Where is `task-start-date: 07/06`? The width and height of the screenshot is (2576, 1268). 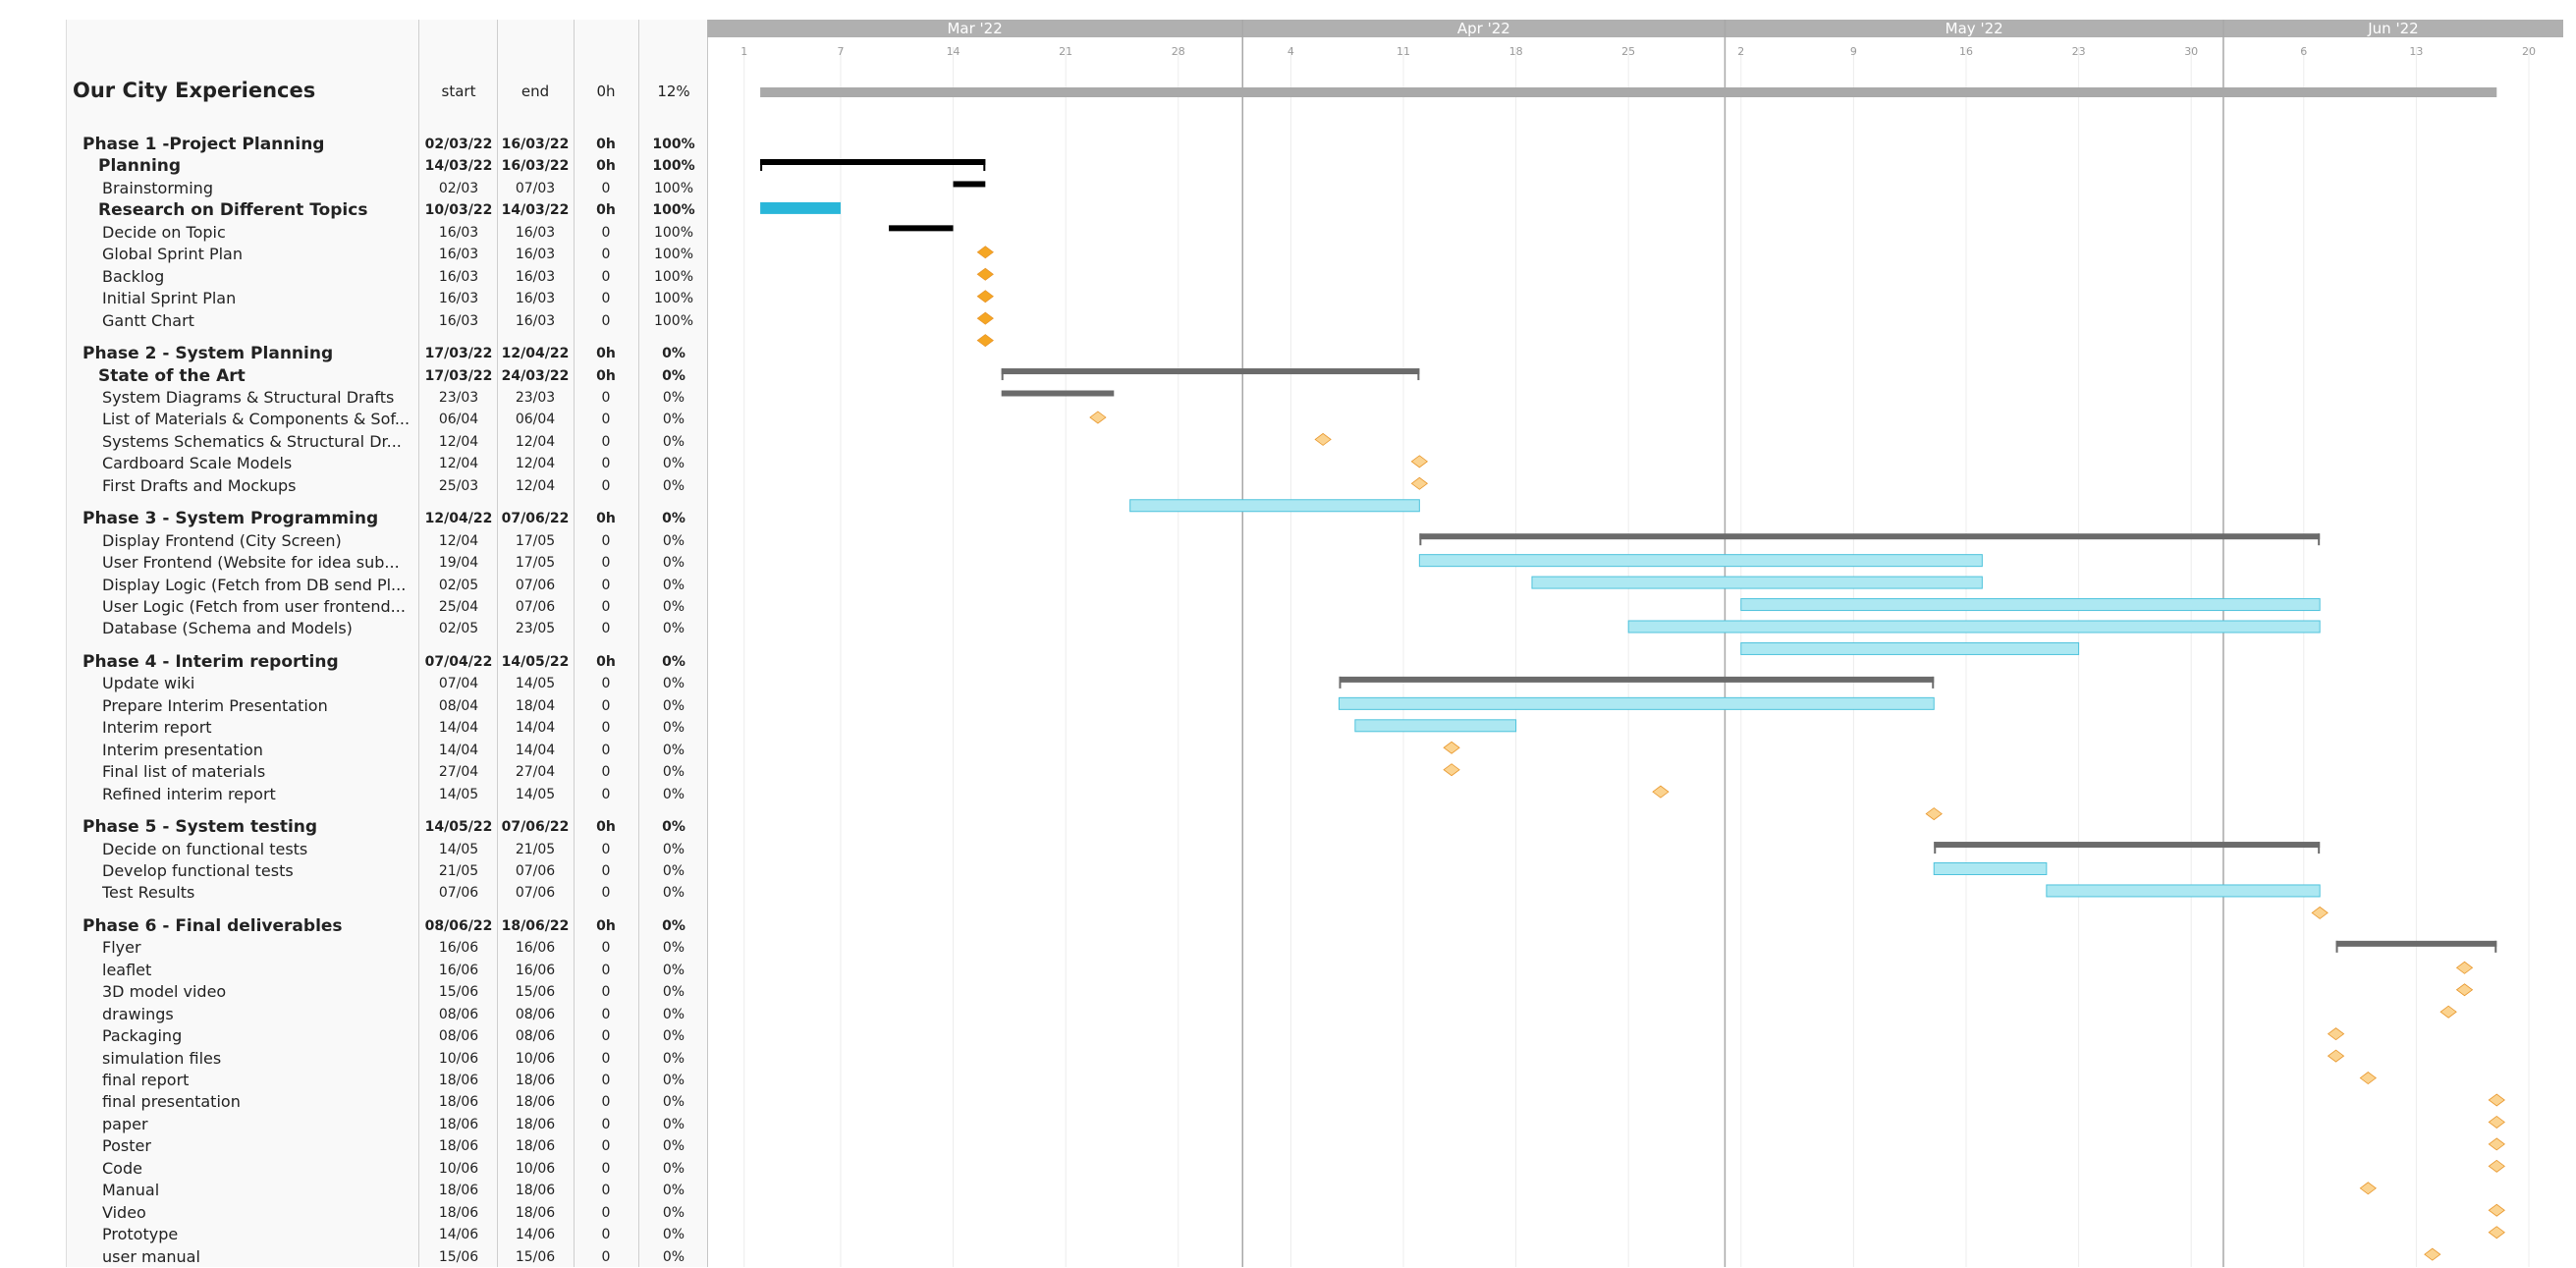
task-start-date: 07/06 is located at coordinates (459, 894).